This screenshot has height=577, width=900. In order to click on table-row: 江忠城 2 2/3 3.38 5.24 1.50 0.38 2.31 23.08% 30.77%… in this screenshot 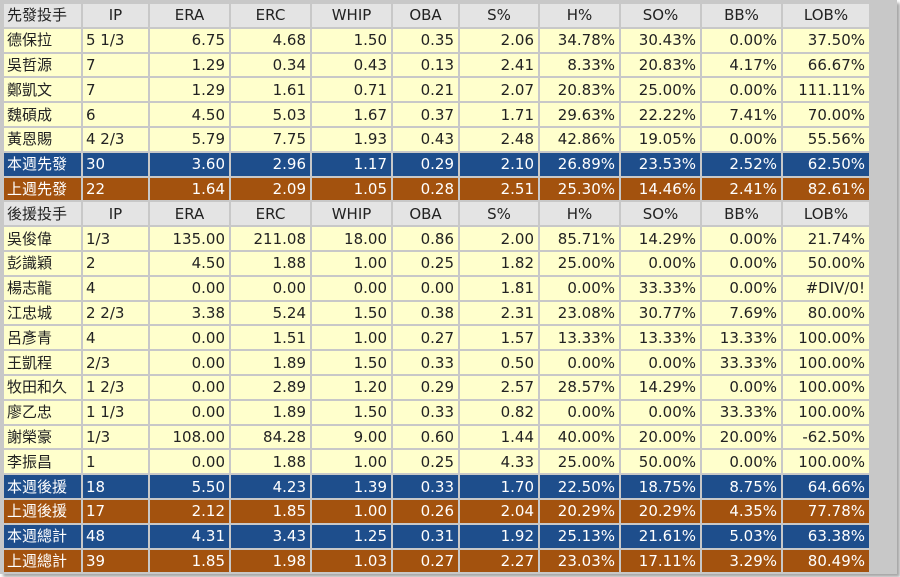, I will do `click(436, 313)`.